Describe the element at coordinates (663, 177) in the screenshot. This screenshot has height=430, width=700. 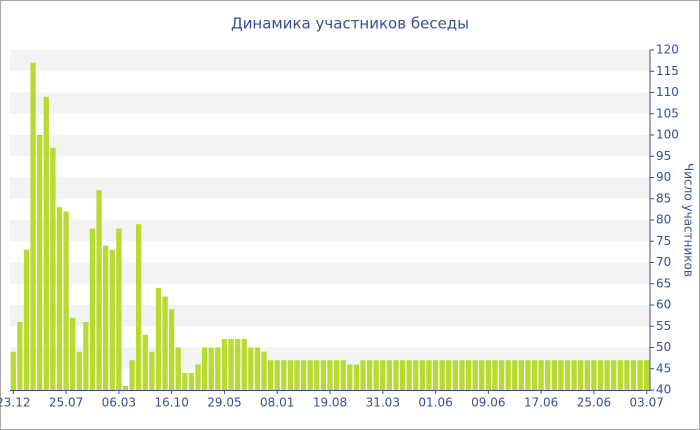
I see `y-tick-label: 90` at that location.